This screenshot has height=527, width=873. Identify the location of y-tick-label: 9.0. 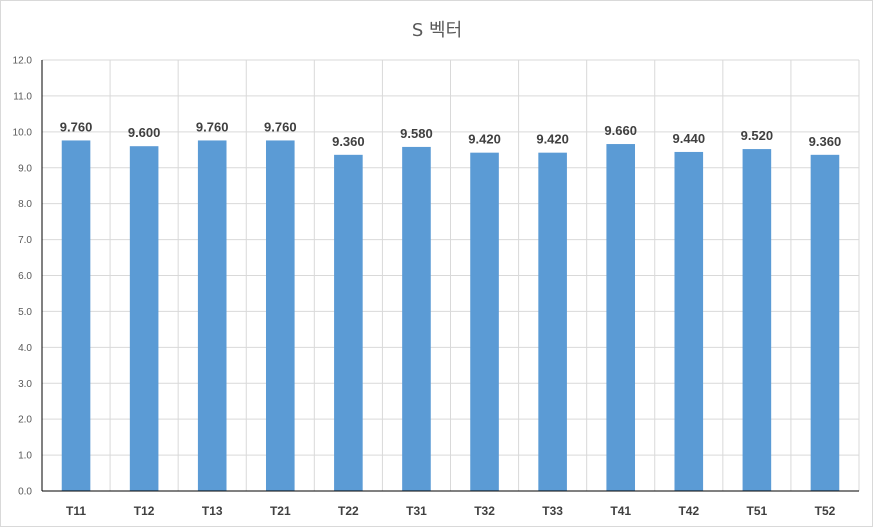
(25, 168).